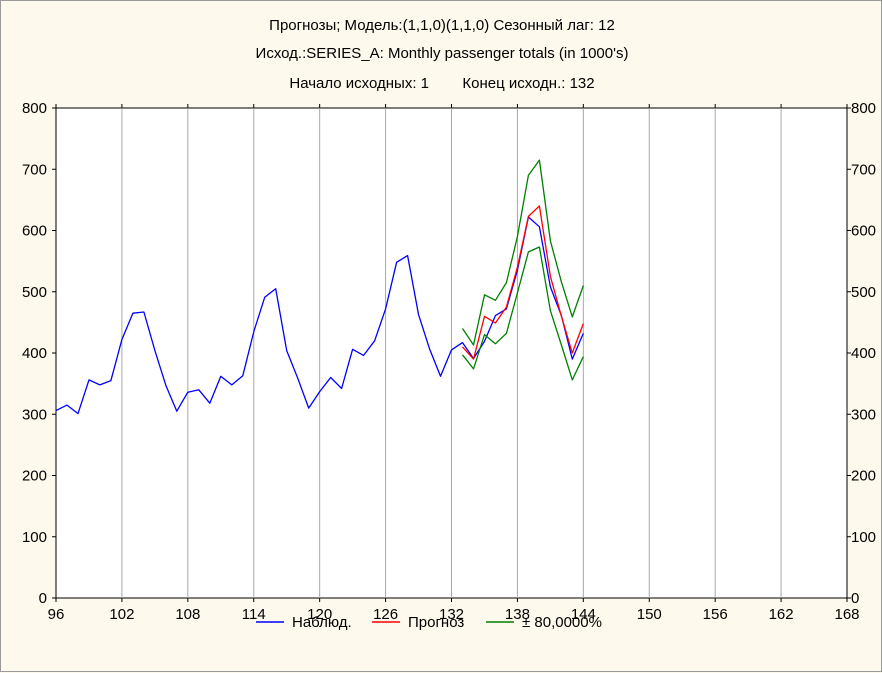 The width and height of the screenshot is (882, 673). Describe the element at coordinates (254, 614) in the screenshot. I see `x-tick-label: 114` at that location.